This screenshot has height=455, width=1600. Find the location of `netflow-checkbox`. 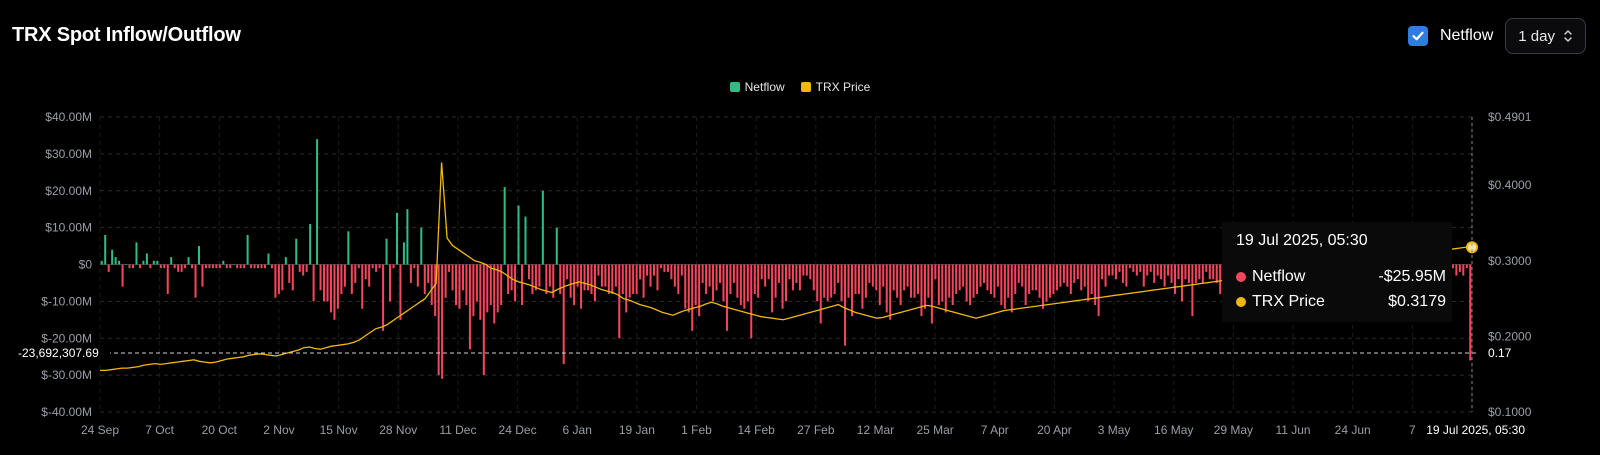

netflow-checkbox is located at coordinates (1417, 36).